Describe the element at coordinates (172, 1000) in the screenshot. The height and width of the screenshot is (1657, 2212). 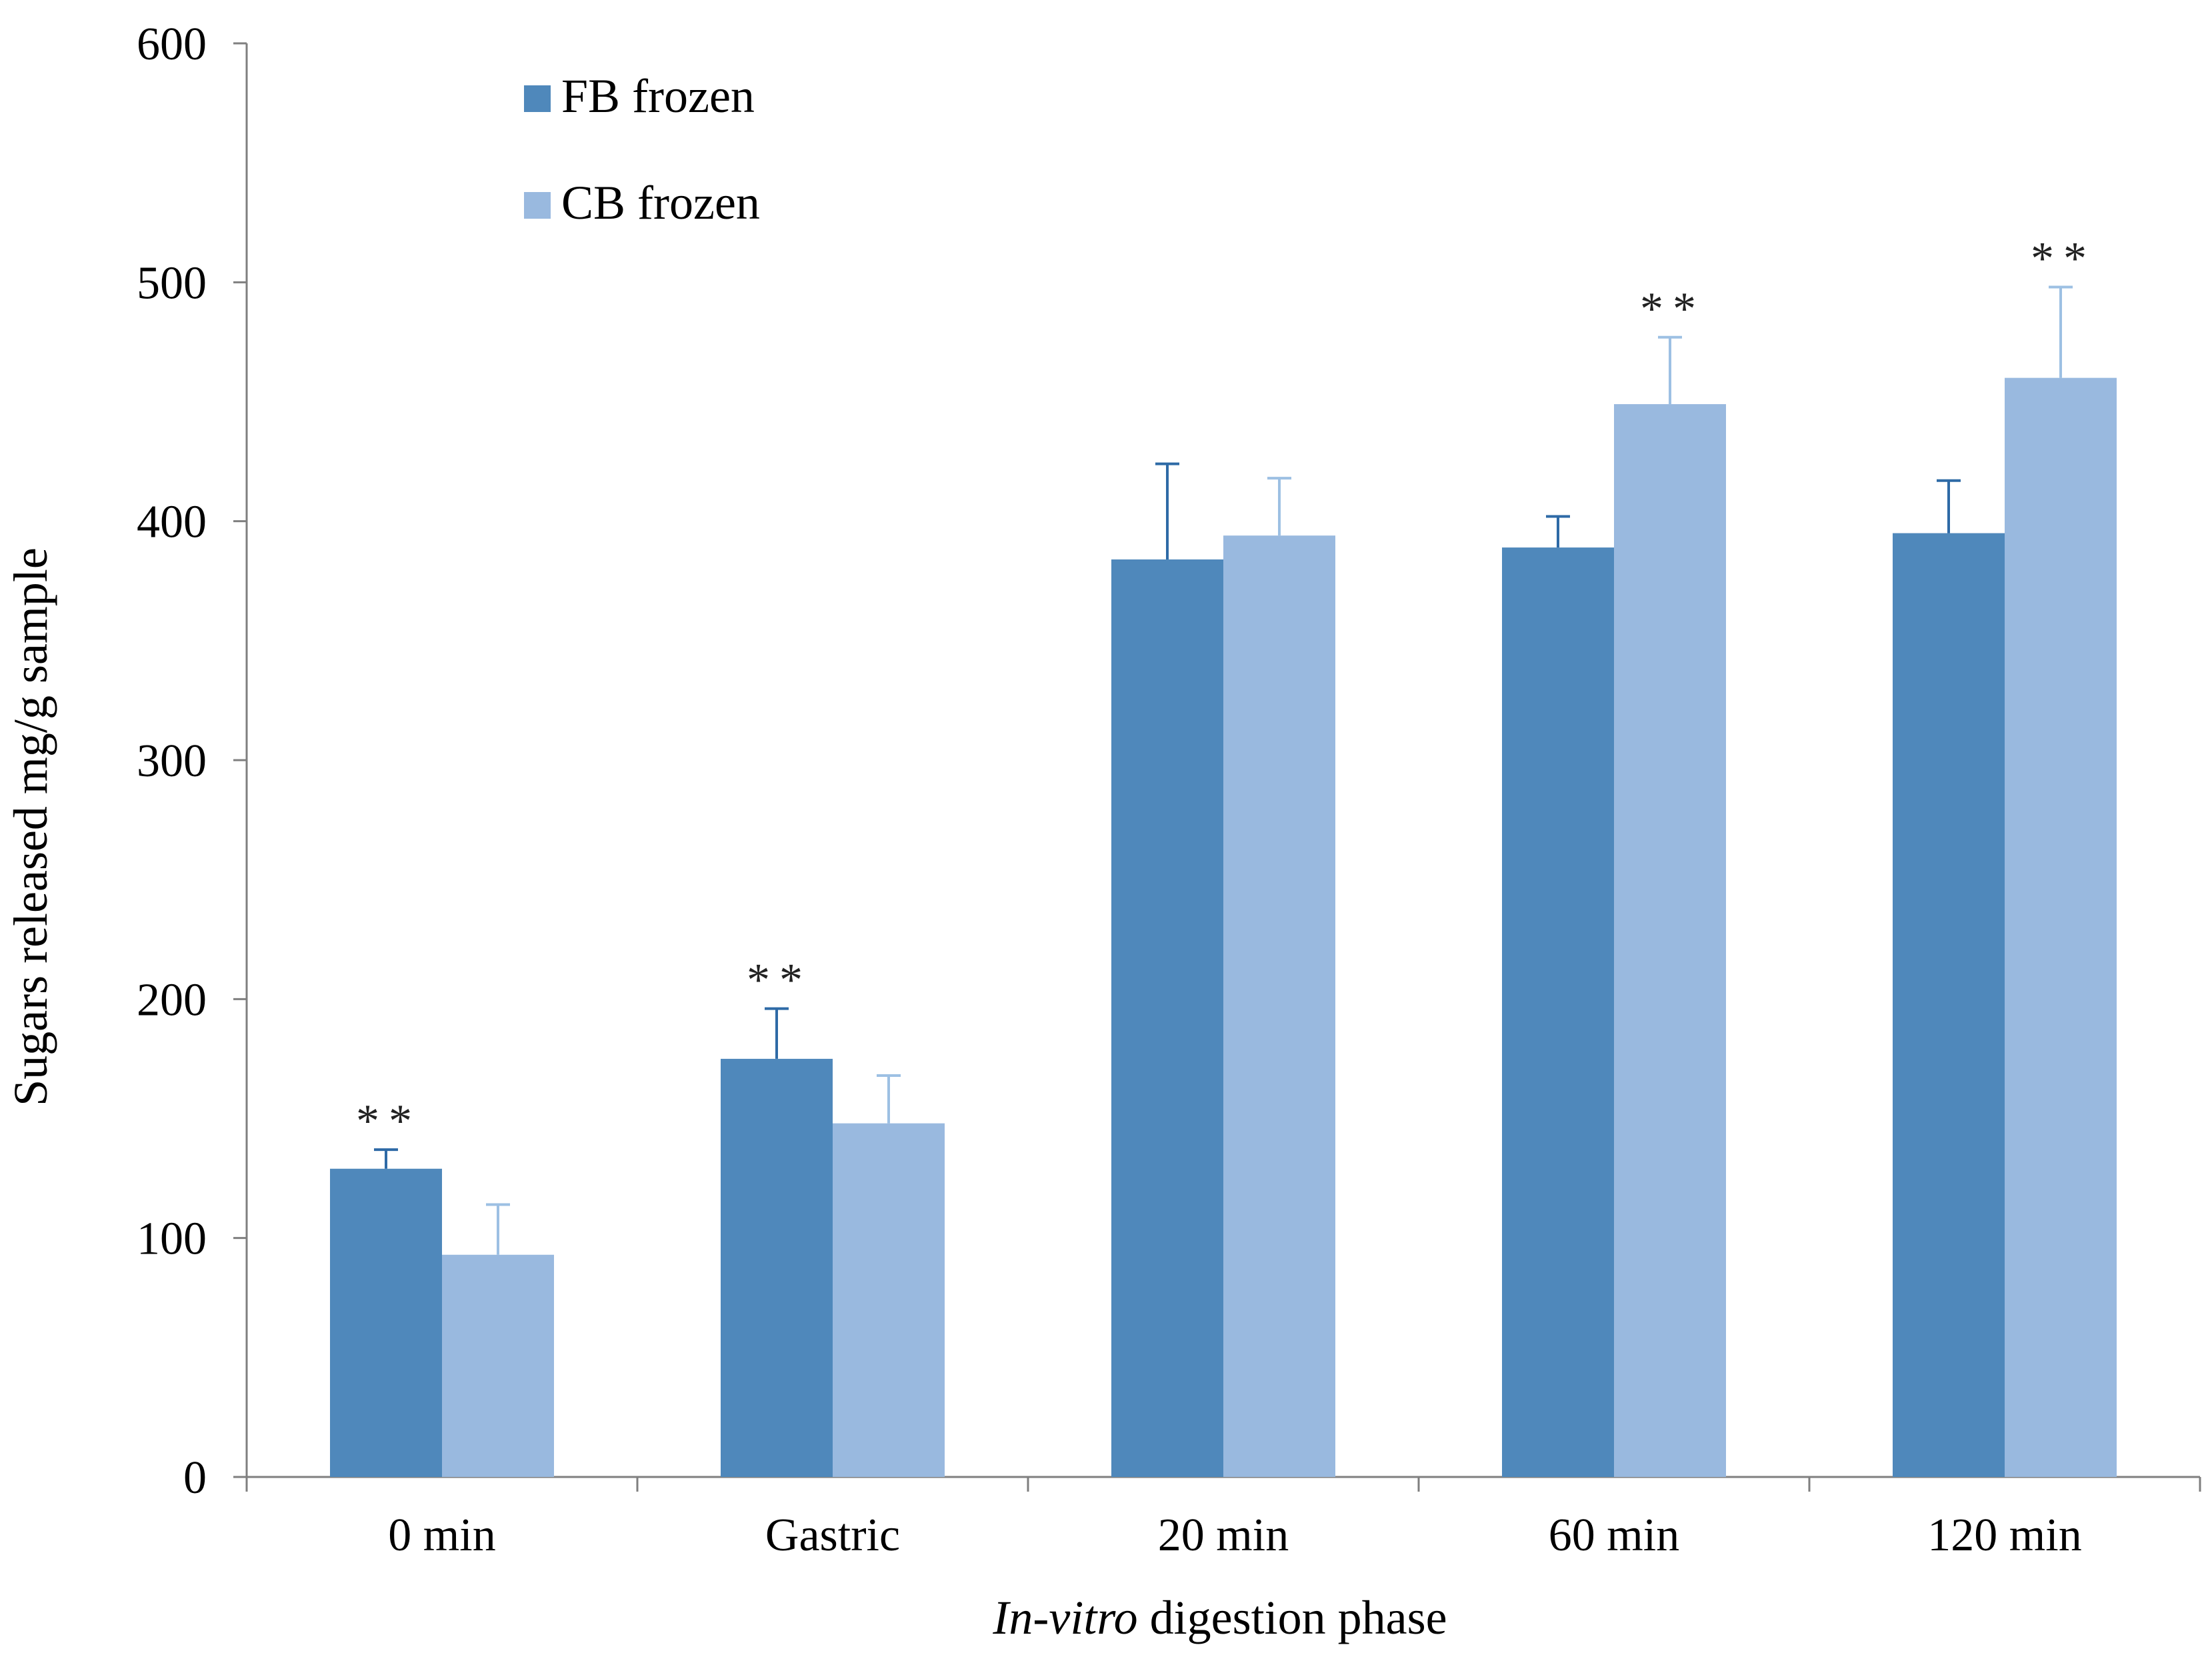
I see `y-tick-label: 200` at that location.